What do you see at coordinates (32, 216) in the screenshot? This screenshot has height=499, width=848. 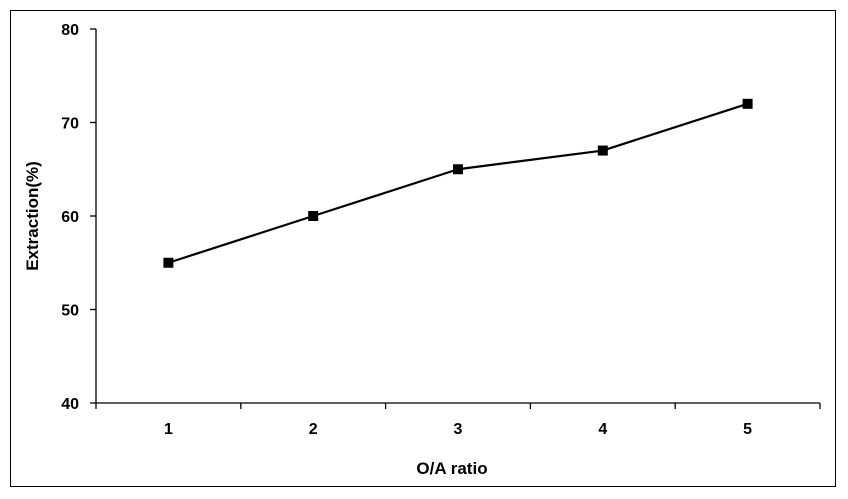 I see `y-axis-title: Extraction(%)` at bounding box center [32, 216].